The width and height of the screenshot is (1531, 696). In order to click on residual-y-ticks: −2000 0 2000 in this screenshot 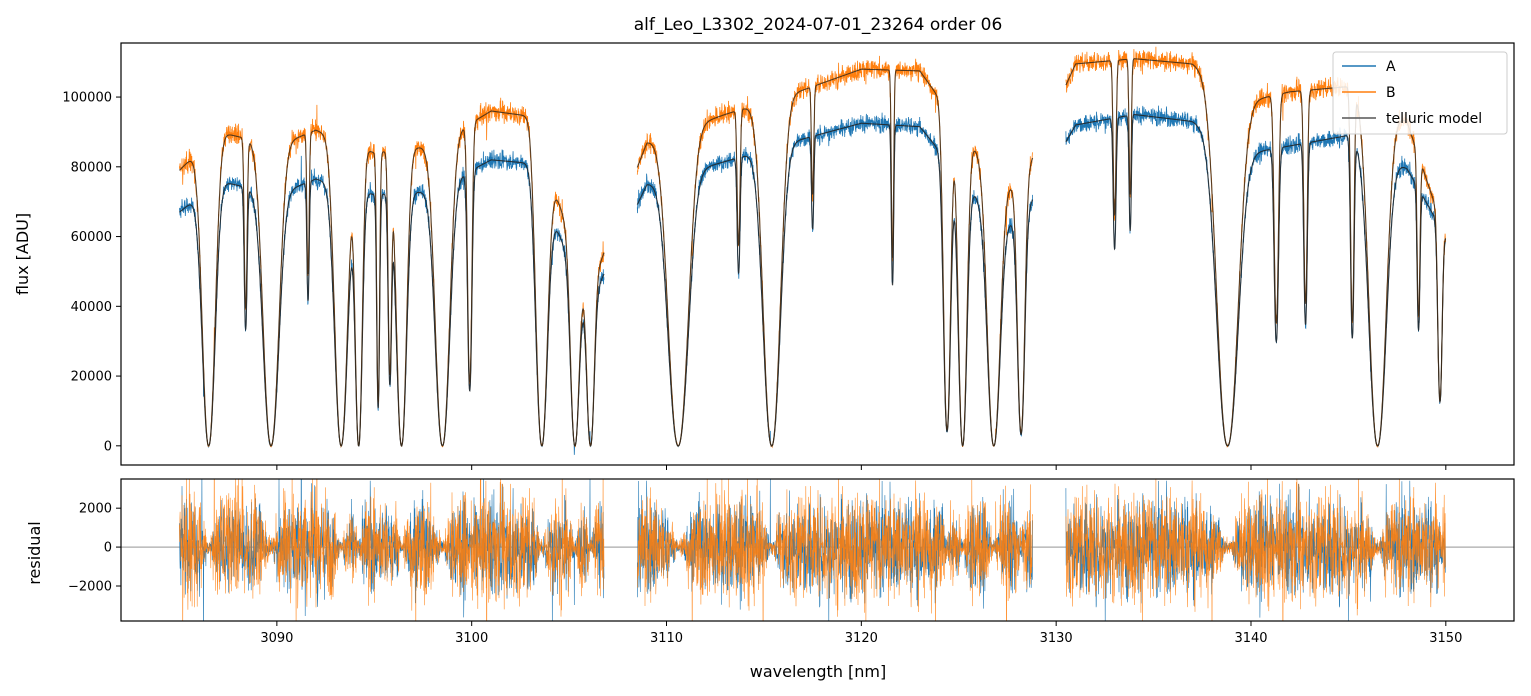, I will do `click(94, 548)`.